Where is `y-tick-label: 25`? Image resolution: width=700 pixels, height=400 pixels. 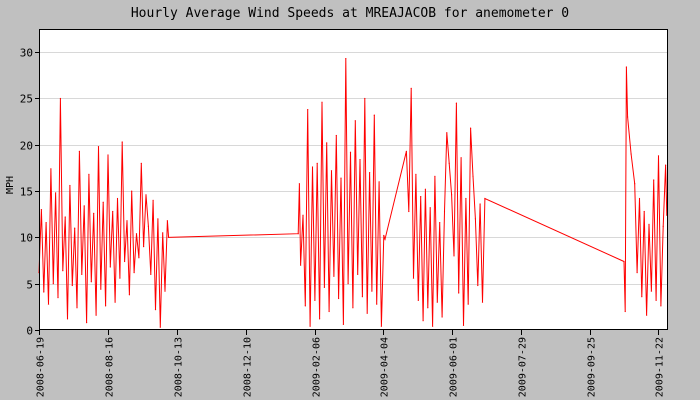
y-tick-label: 25 is located at coordinates (26, 99).